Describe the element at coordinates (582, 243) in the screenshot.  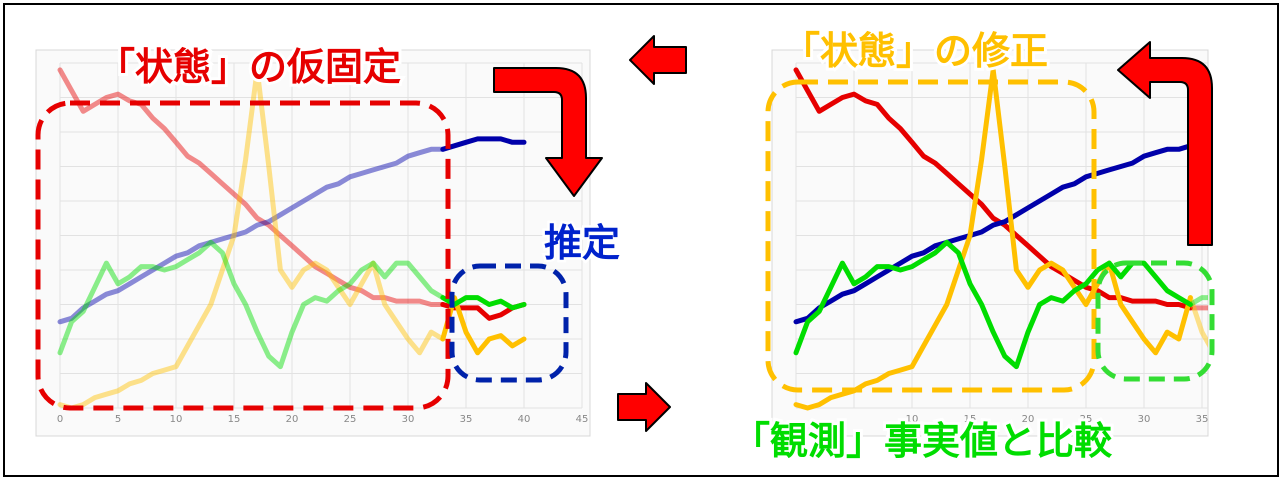
I see `estimate-label: 推定` at that location.